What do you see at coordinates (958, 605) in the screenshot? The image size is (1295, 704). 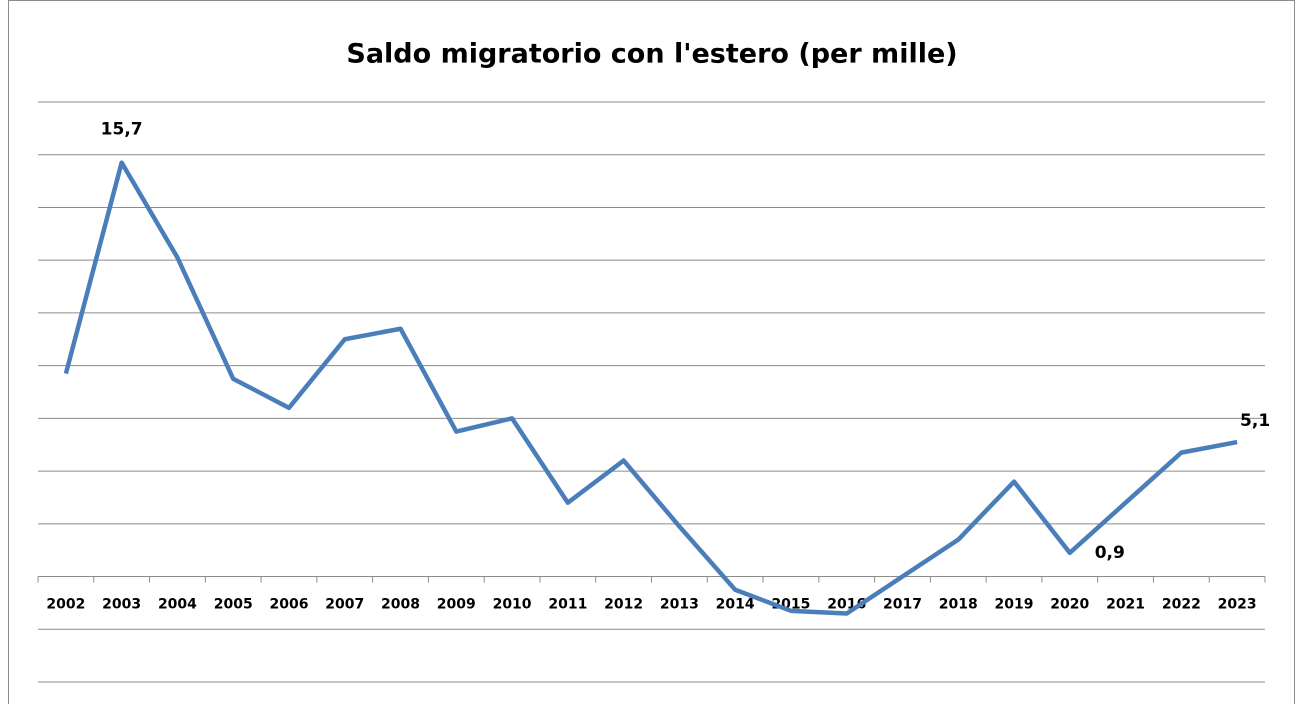 I see `x-tick-label: 2018` at bounding box center [958, 605].